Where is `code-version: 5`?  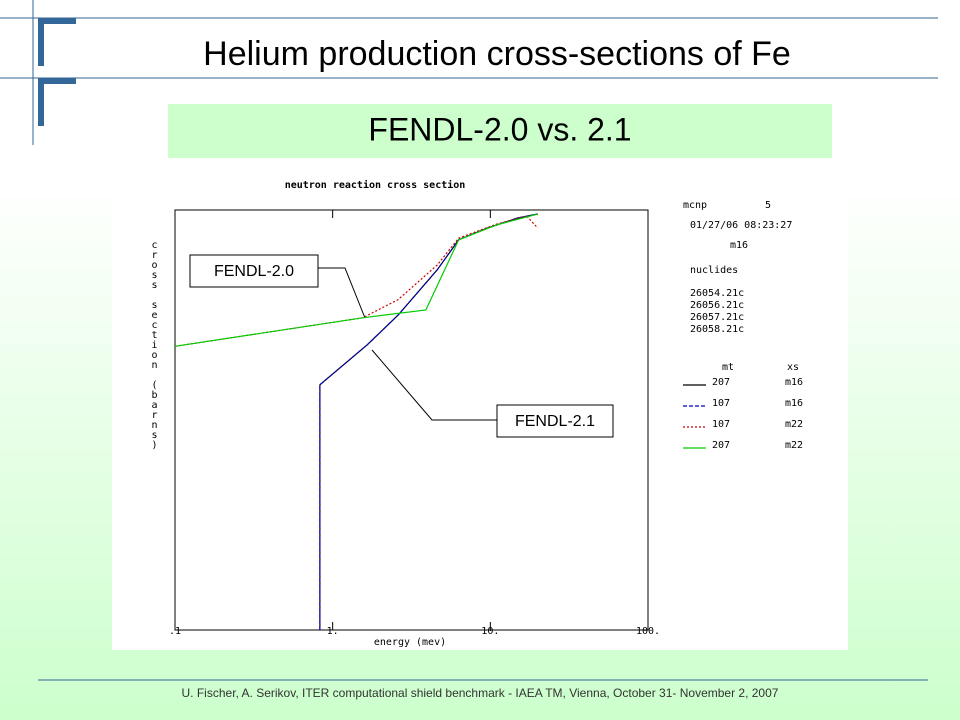
code-version: 5 is located at coordinates (768, 205).